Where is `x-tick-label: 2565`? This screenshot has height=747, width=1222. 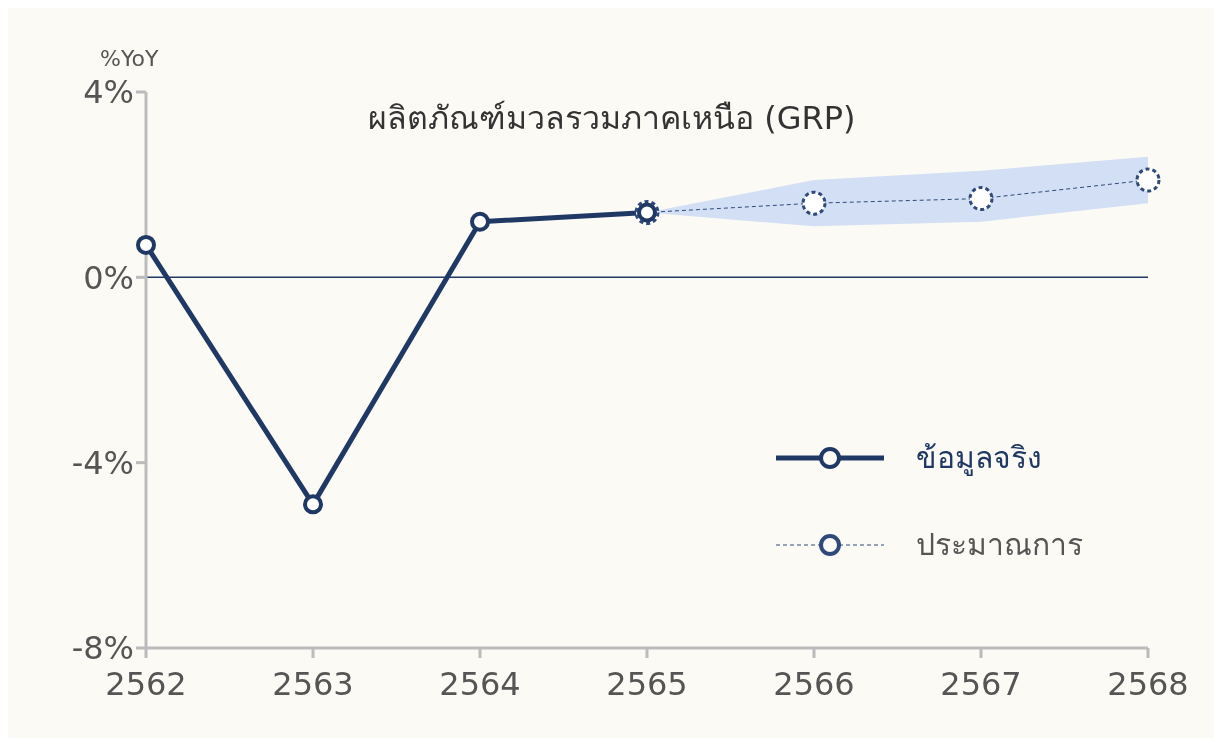
x-tick-label: 2565 is located at coordinates (647, 683).